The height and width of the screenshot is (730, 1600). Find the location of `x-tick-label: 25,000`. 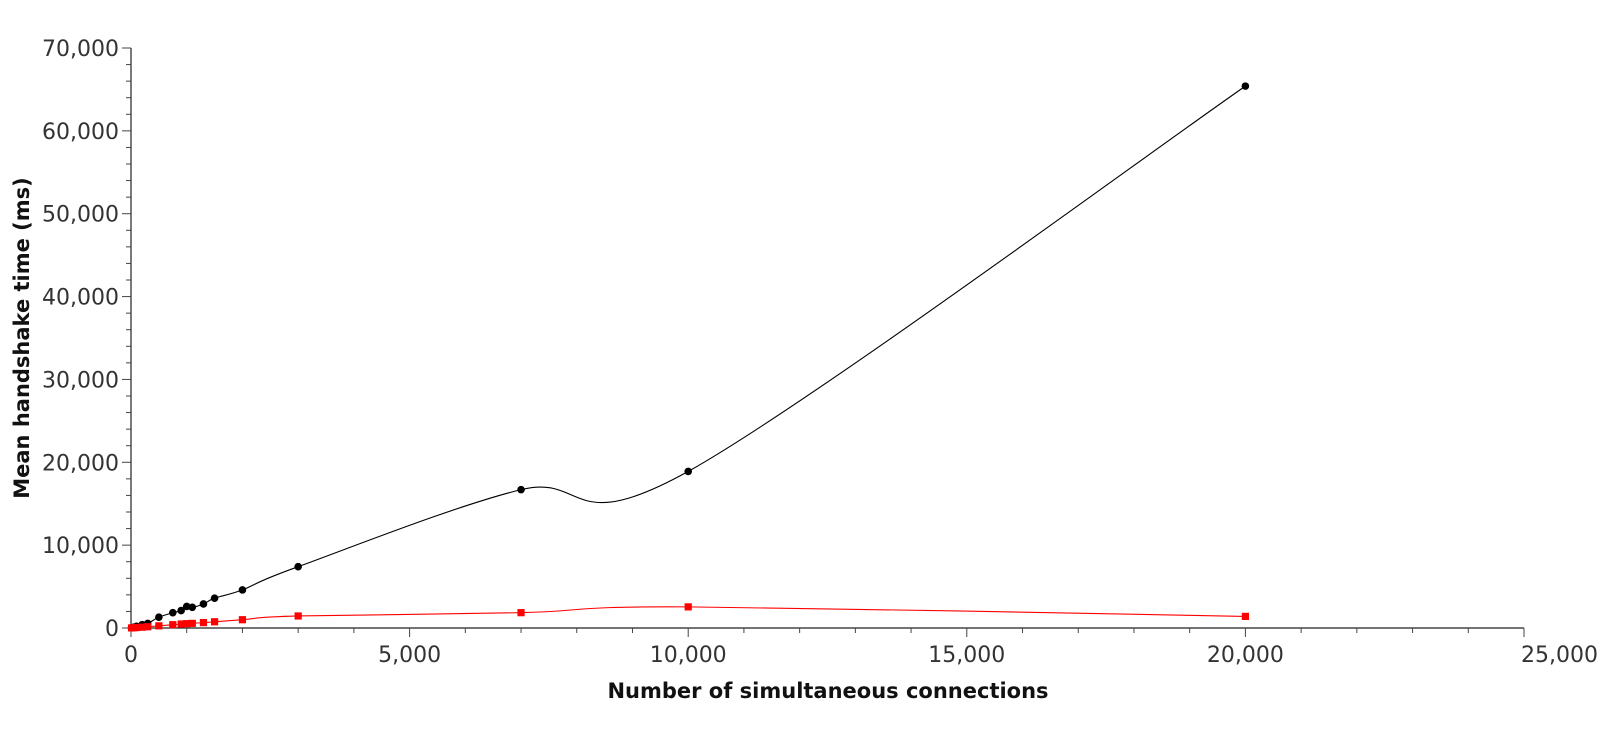

x-tick-label: 25,000 is located at coordinates (1559, 655).